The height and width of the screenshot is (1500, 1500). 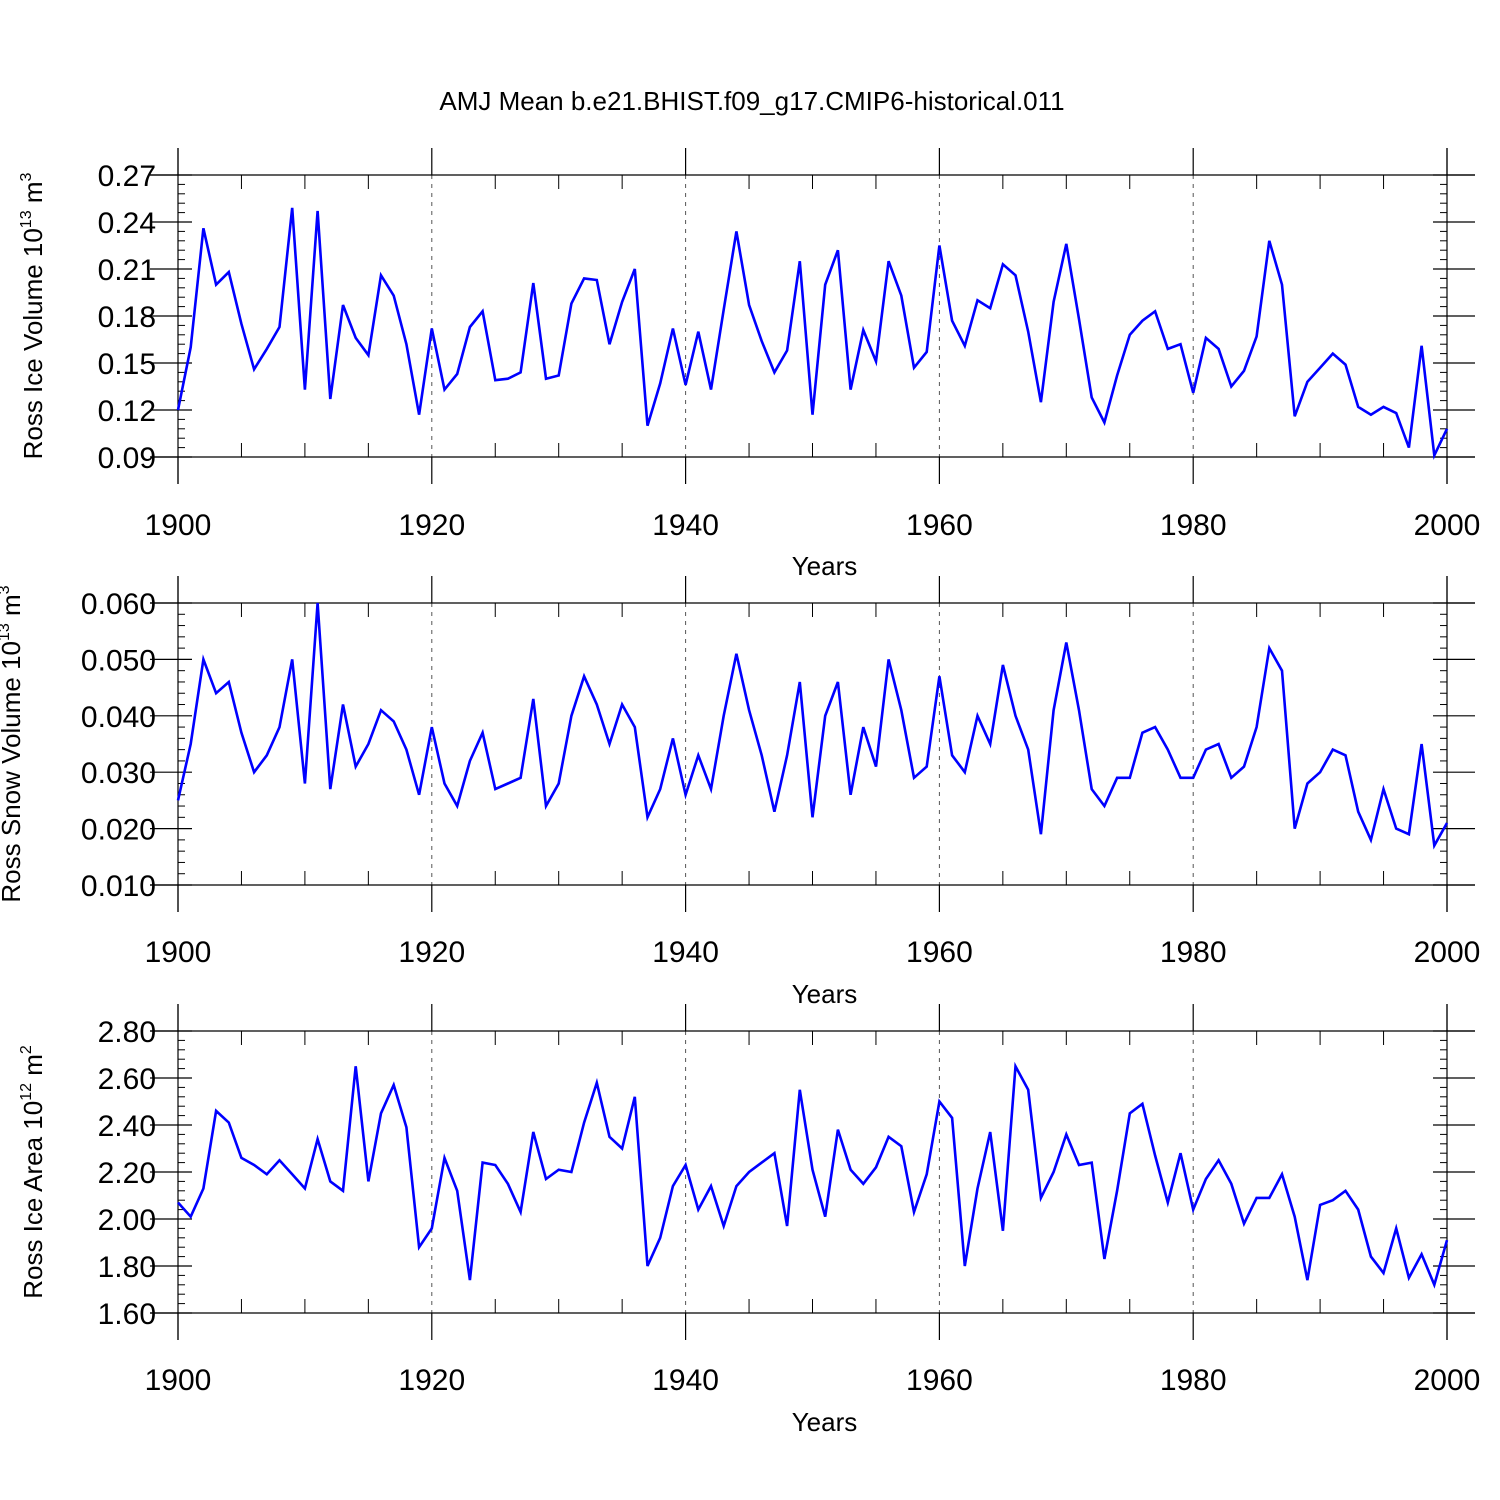 I want to click on y-axis-label-main: Ross Ice Area 10, so click(x=33, y=1200).